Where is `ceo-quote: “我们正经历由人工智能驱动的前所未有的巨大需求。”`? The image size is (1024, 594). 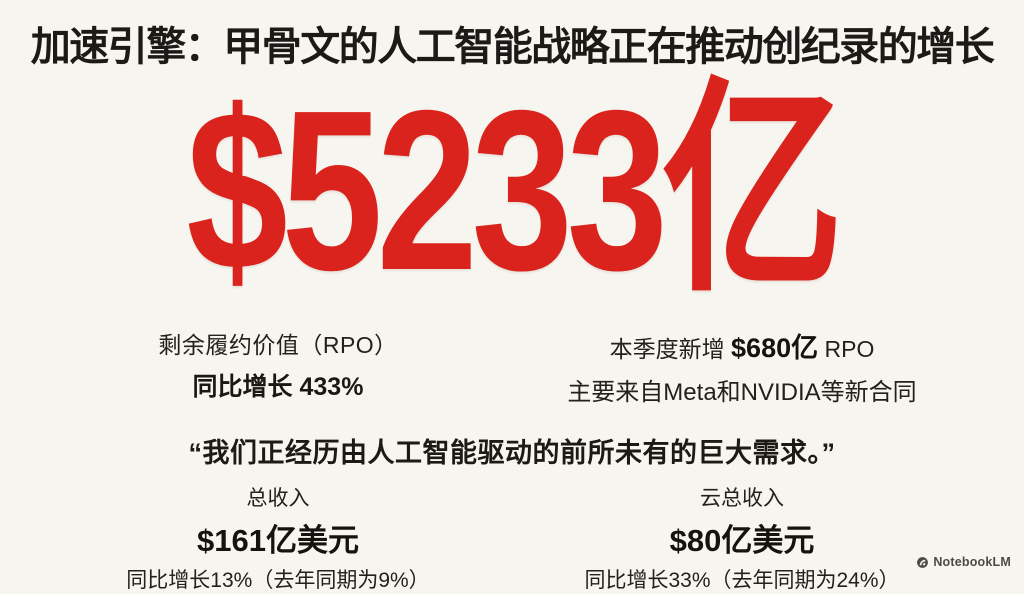 ceo-quote: “我们正经历由人工智能驱动的前所未有的巨大需求。” is located at coordinates (512, 453).